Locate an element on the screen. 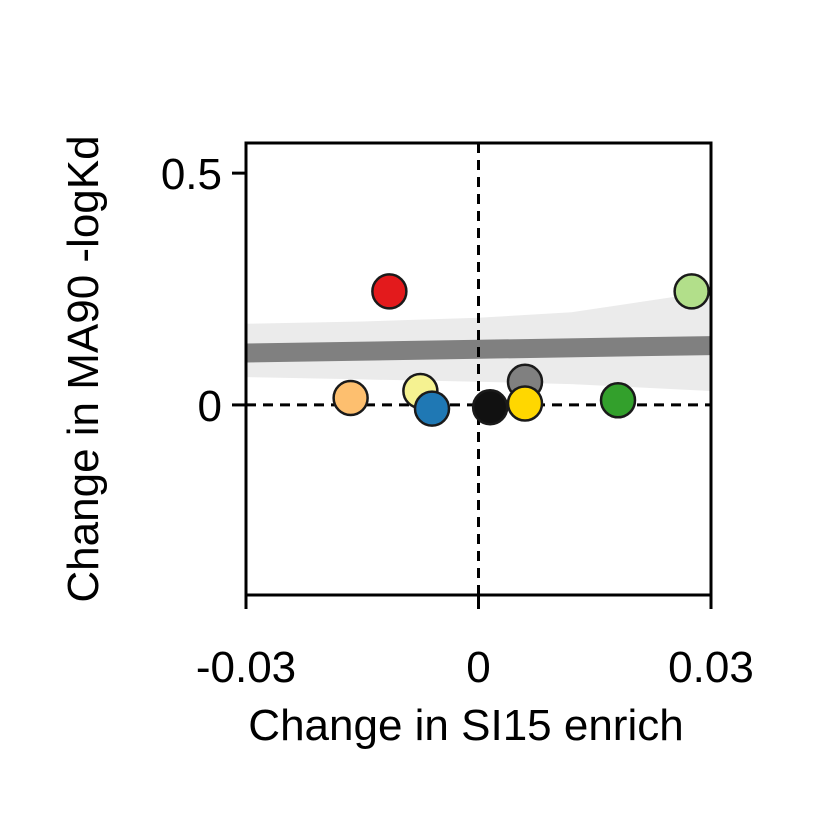 The height and width of the screenshot is (820, 827). x-axis-ticks: -0.03 0 0.03 is located at coordinates (475, 643).